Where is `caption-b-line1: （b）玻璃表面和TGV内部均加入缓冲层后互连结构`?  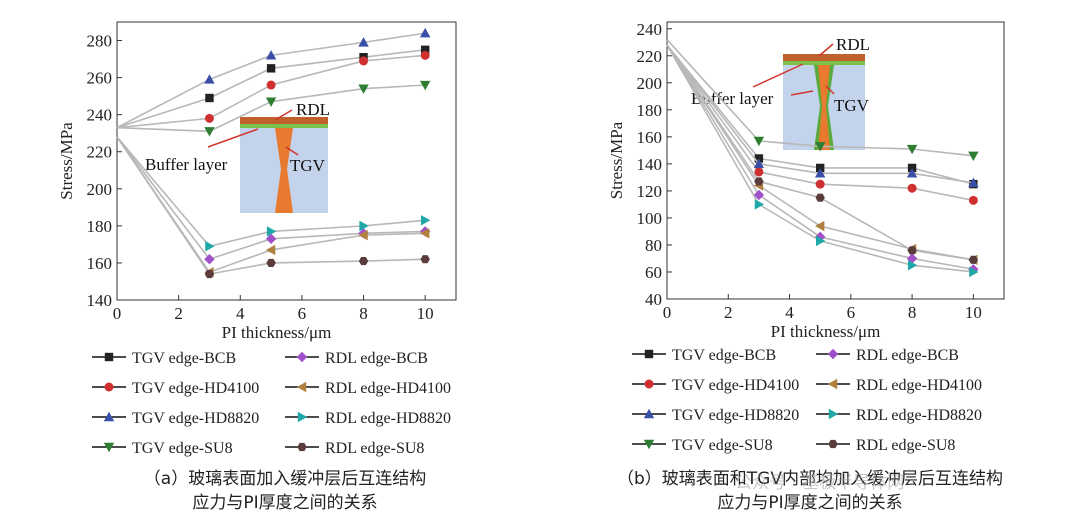 caption-b-line1: （b）玻璃表面和TGV内部均加入缓冲层后互连结构 is located at coordinates (810, 479).